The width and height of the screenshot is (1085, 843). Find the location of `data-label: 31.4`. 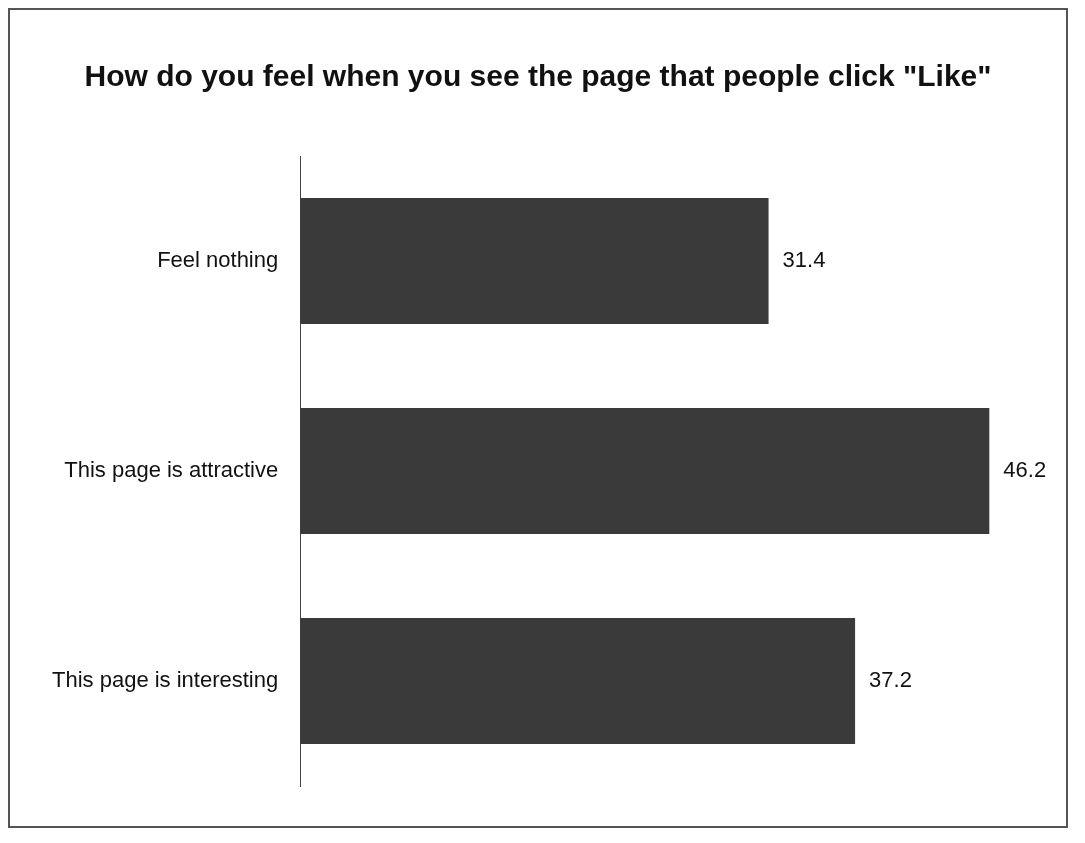

data-label: 31.4 is located at coordinates (804, 260).